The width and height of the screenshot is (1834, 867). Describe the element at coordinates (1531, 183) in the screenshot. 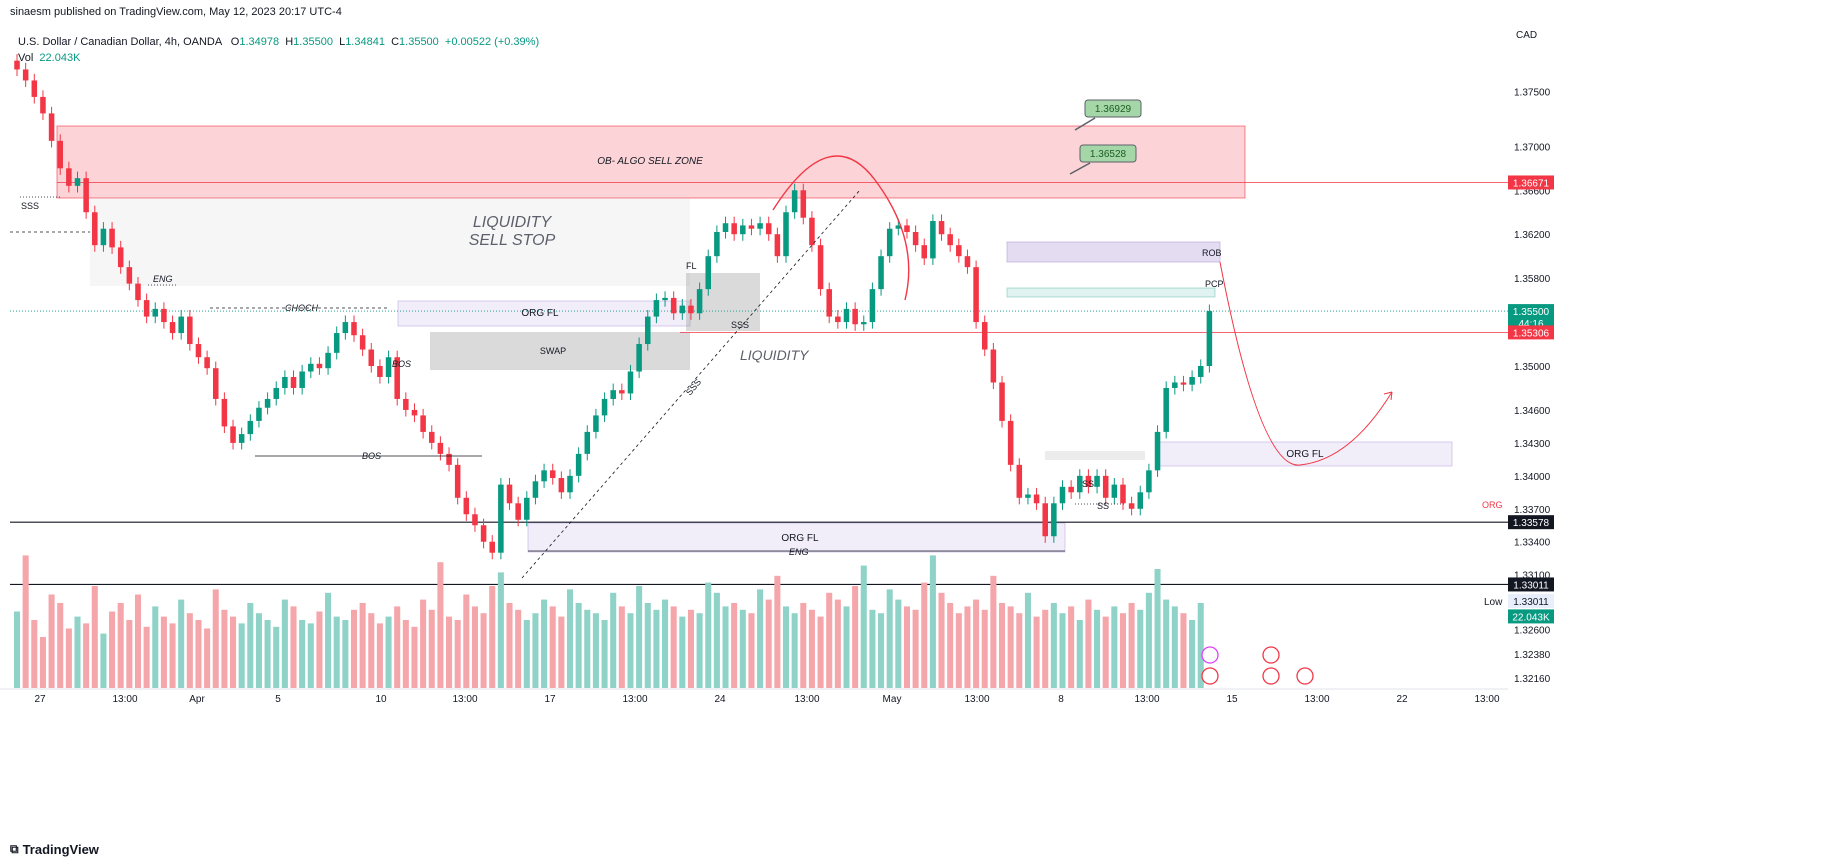

I see `price-tag-label: 1.36671` at that location.